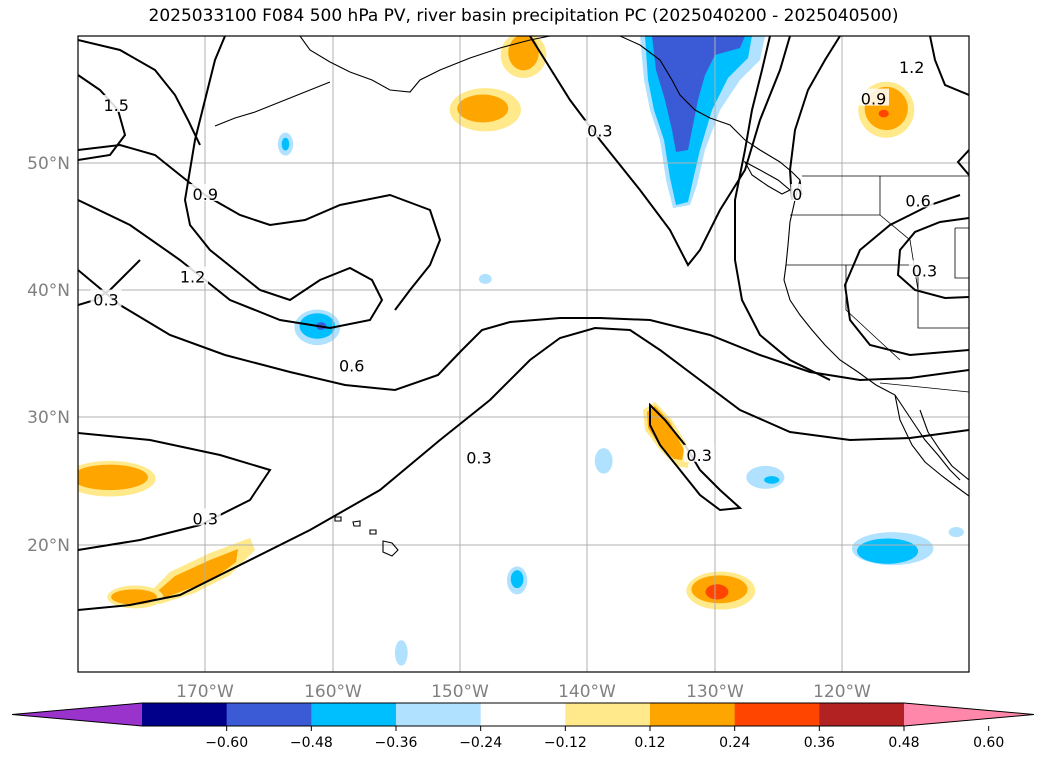  What do you see at coordinates (460, 692) in the screenshot?
I see `lon-label-150w: 150°W` at bounding box center [460, 692].